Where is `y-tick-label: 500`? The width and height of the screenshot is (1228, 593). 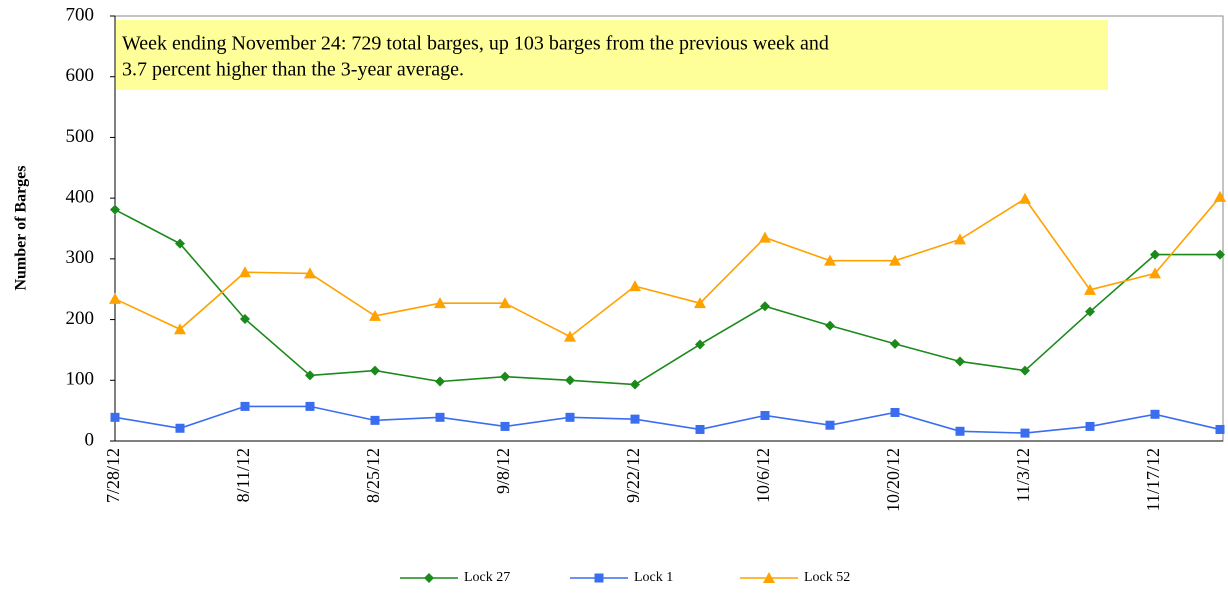 y-tick-label: 500 is located at coordinates (80, 136).